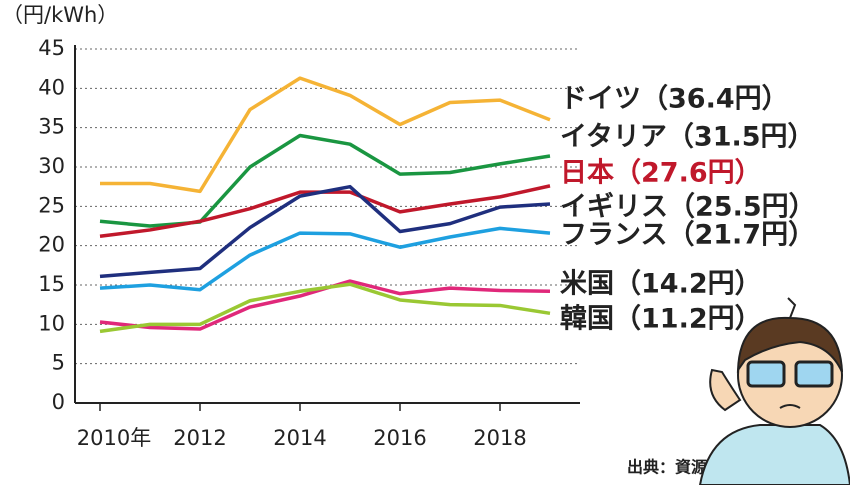 The width and height of the screenshot is (850, 485). Describe the element at coordinates (688, 207) in the screenshot. I see `legend-label: イギリス（25.5円）` at that location.